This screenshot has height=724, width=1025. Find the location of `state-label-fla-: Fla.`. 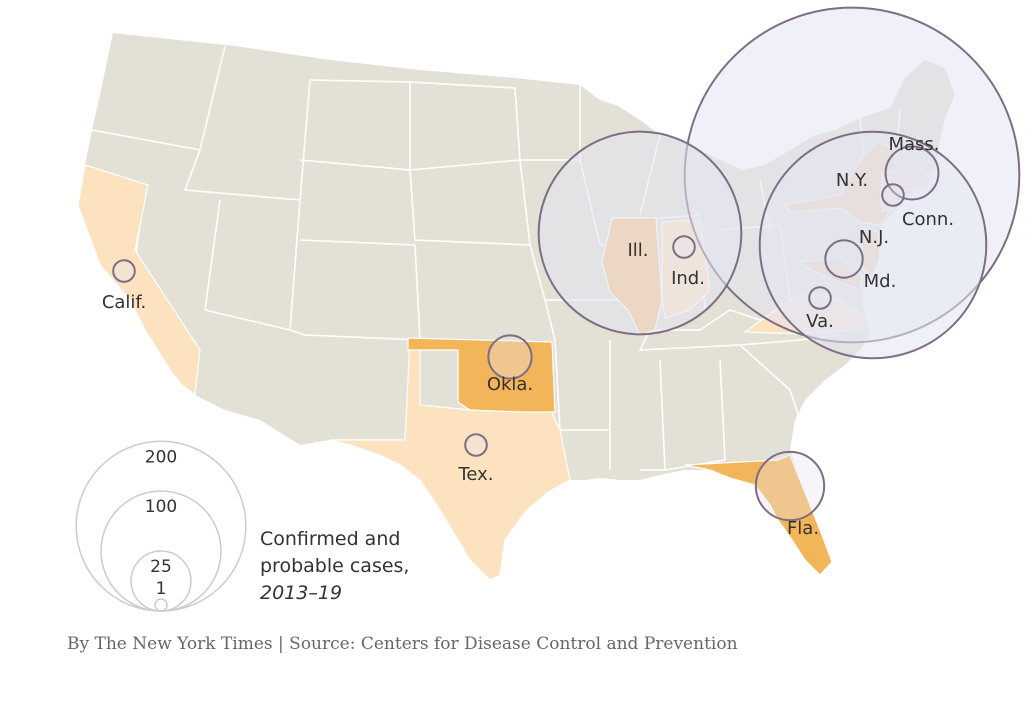

state-label-fla-: Fla. is located at coordinates (803, 528).